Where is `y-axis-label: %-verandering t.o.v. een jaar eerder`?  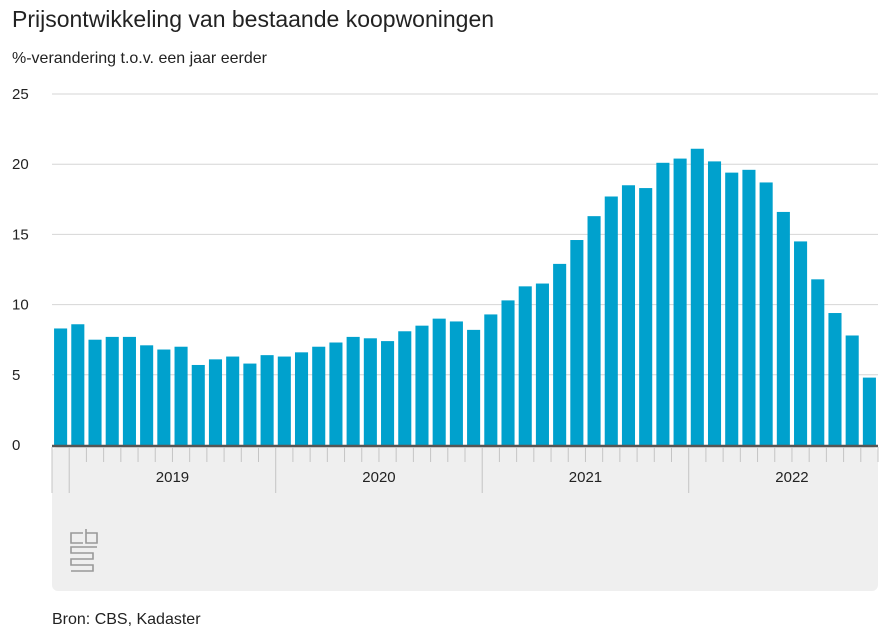
y-axis-label: %-verandering t.o.v. een jaar eerder is located at coordinates (139, 58).